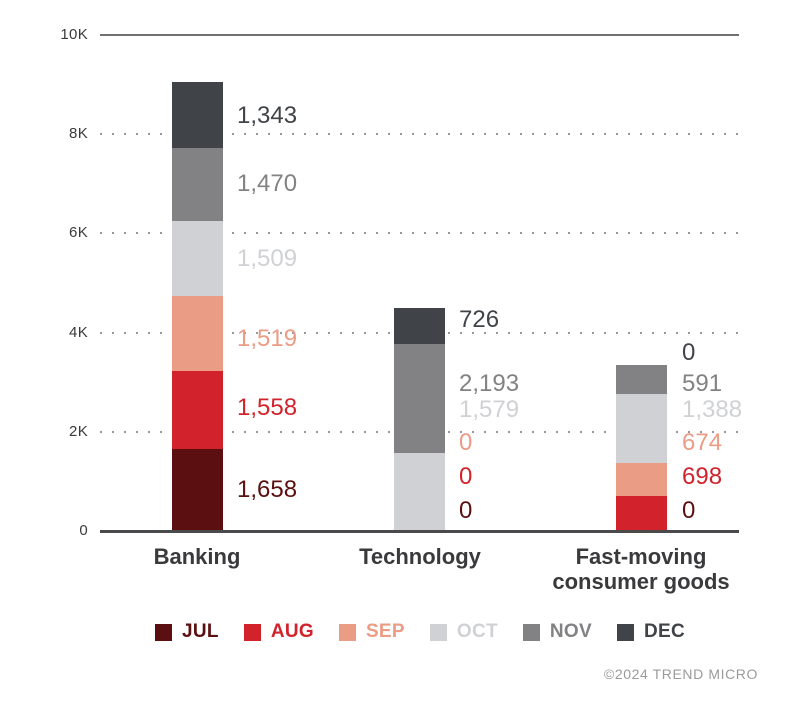 This screenshot has height=713, width=789. Describe the element at coordinates (164, 632) in the screenshot. I see `legend-swatch-jul` at that location.